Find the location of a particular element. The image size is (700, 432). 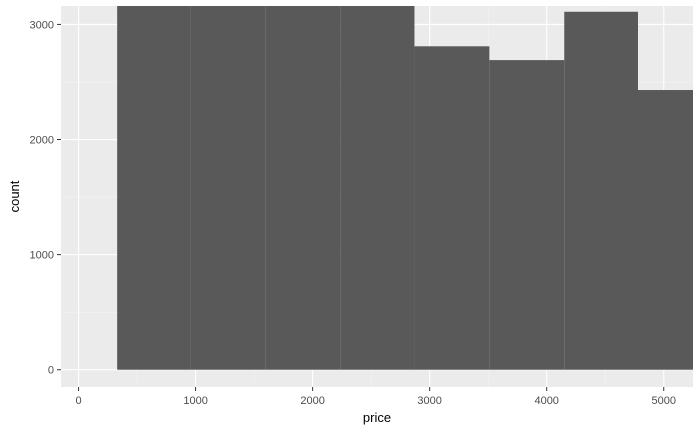

y-axis-ticks: 0 1000 2000 3000 is located at coordinates (45, 198).